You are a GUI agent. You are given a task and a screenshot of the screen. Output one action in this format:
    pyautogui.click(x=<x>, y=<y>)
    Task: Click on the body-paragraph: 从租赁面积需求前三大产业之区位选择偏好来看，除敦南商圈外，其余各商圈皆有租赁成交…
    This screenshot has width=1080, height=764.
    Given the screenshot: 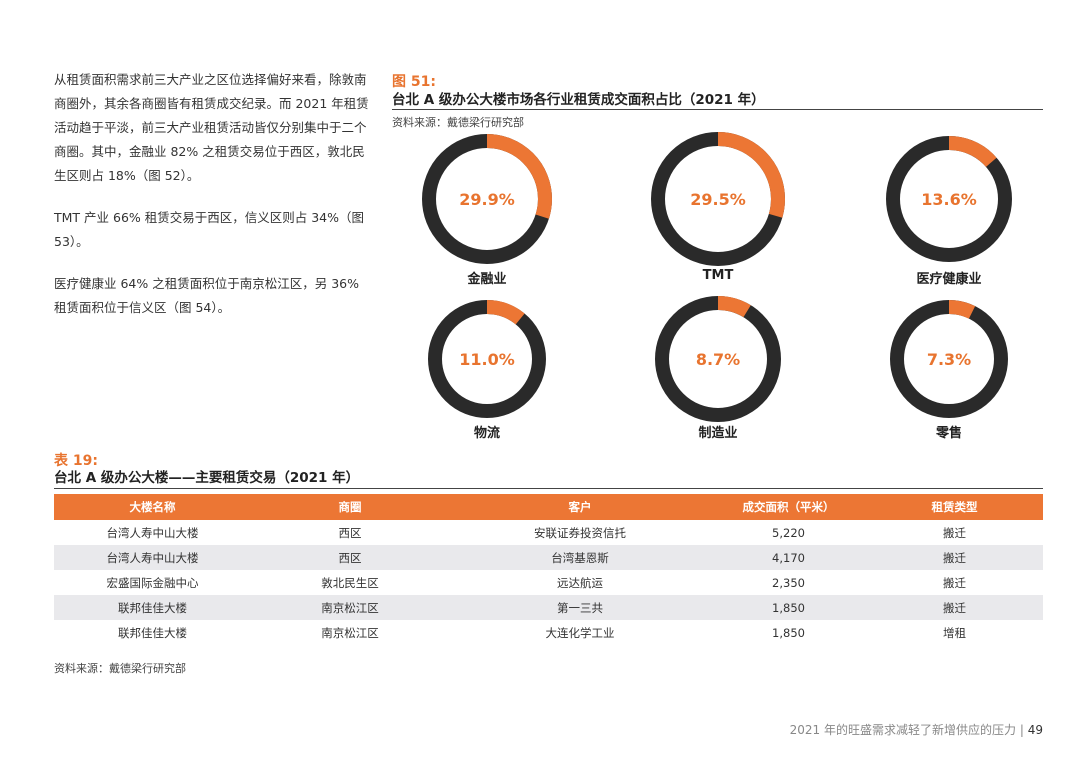 What is the action you would take?
    pyautogui.click(x=211, y=127)
    